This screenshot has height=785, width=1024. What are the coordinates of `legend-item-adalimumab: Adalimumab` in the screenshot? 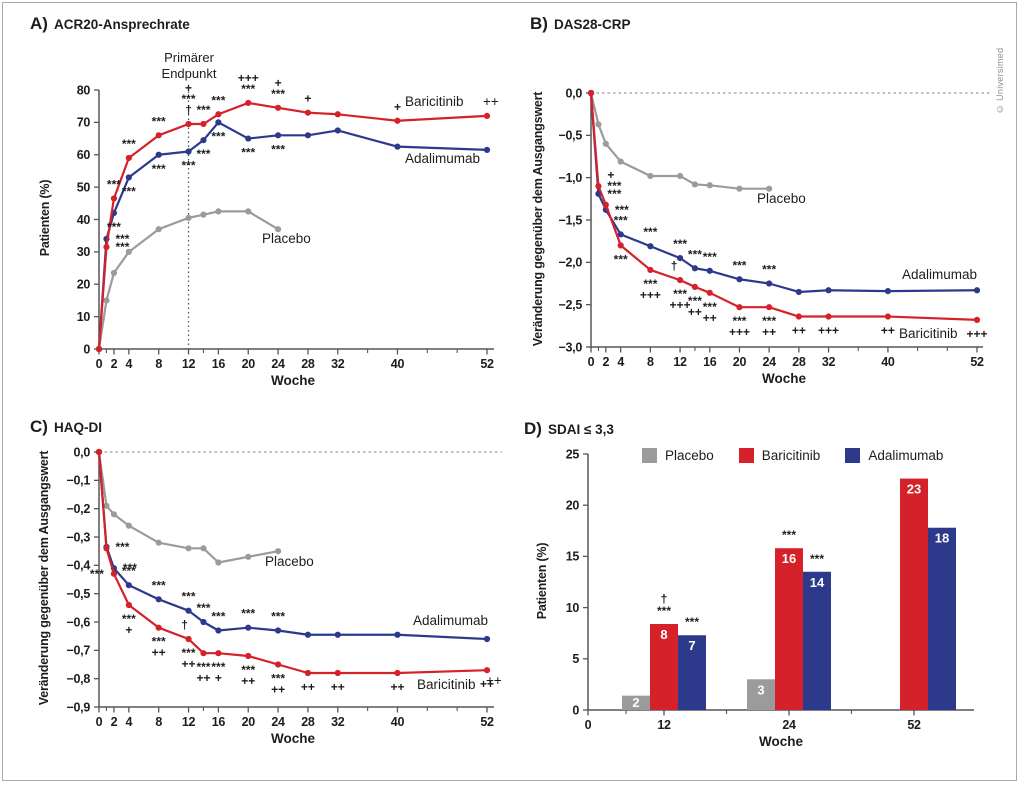 It's located at (894, 455).